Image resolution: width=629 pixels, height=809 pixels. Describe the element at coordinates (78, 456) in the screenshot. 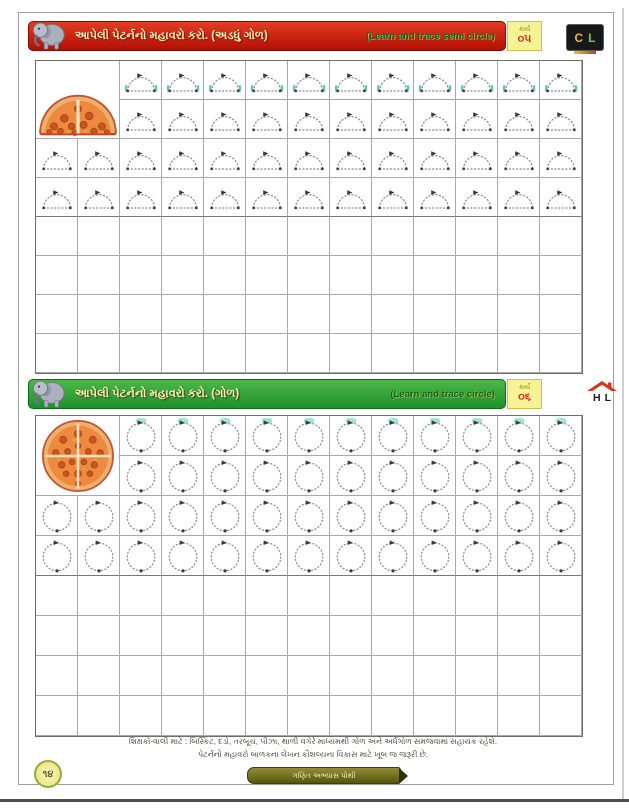

I see `full-pizza-example-cell` at that location.